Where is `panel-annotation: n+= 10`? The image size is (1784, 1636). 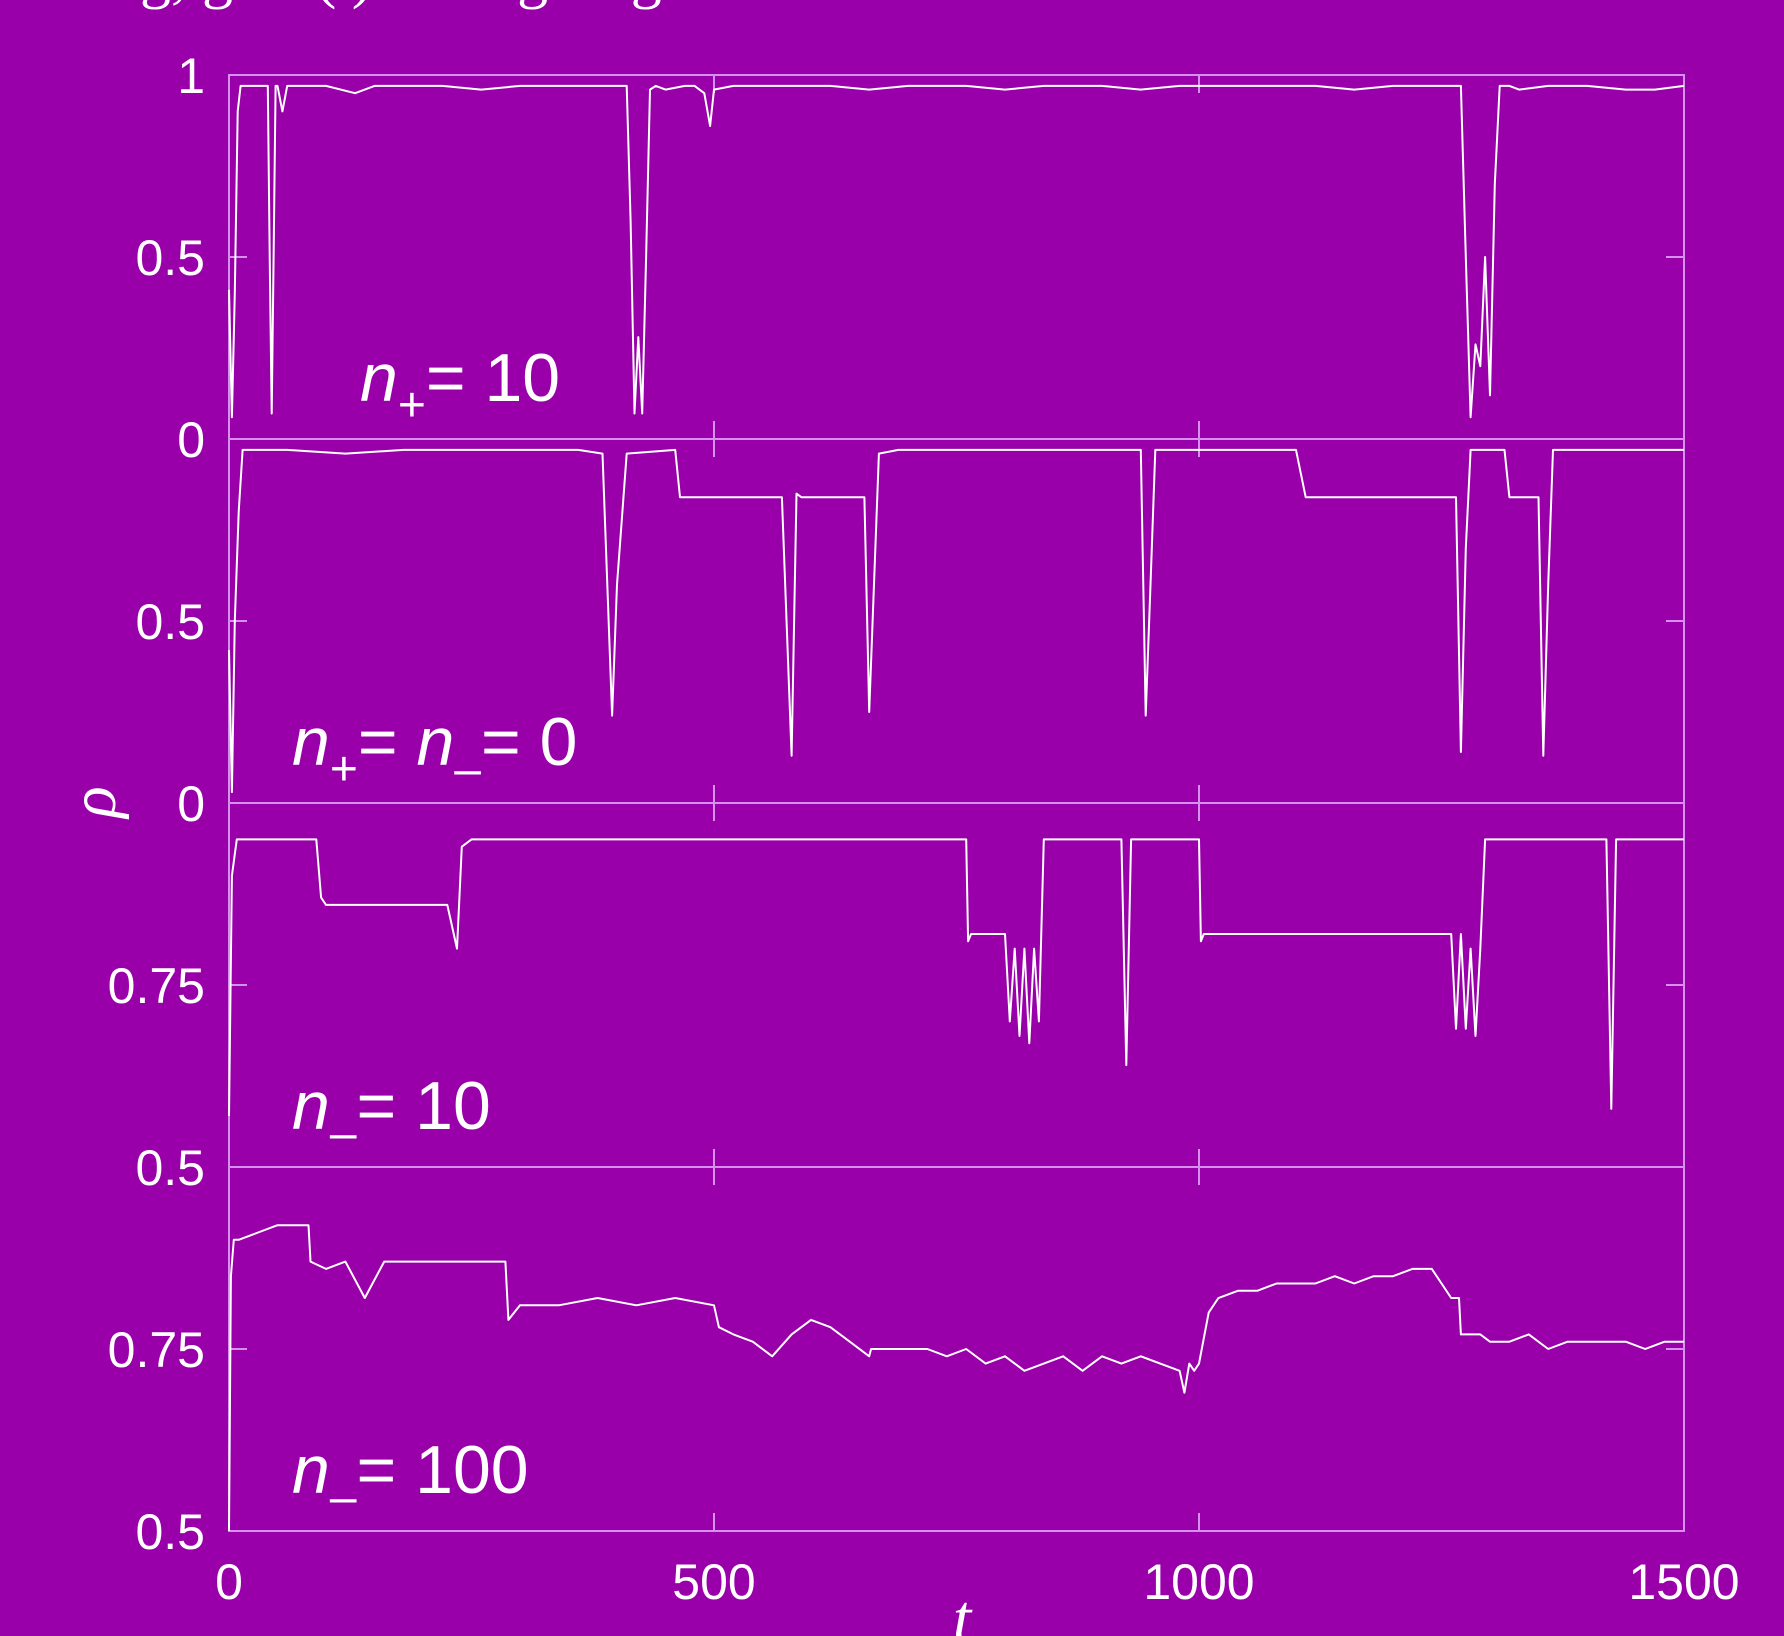 panel-annotation: n+= 10 is located at coordinates (460, 386).